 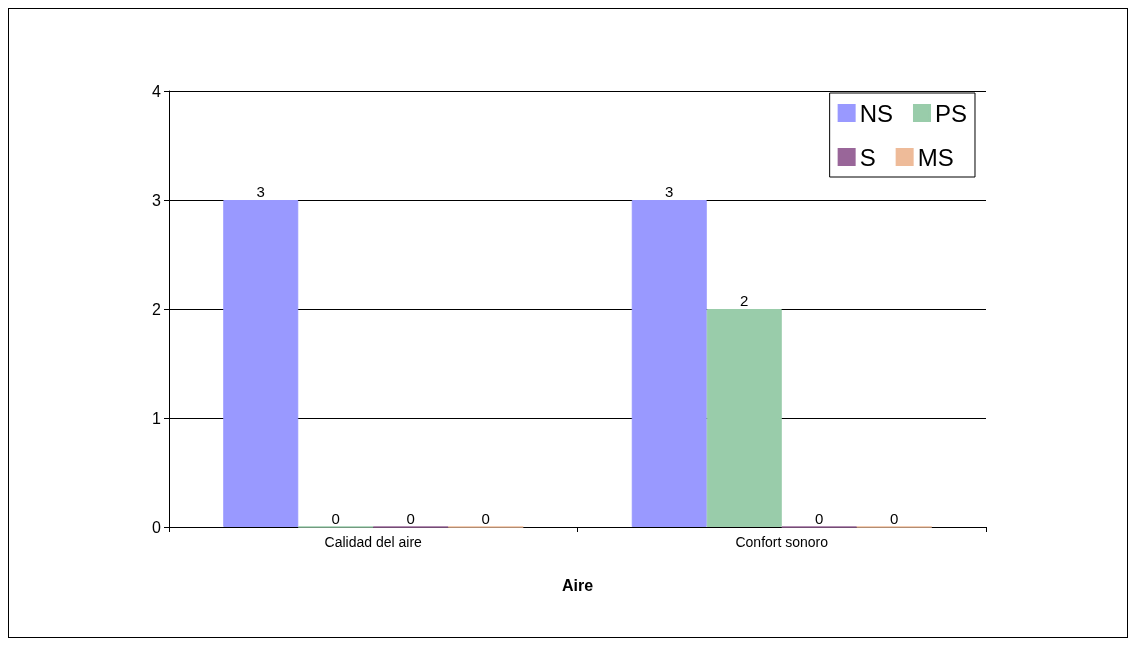 I want to click on legend-label: NS, so click(x=876, y=113).